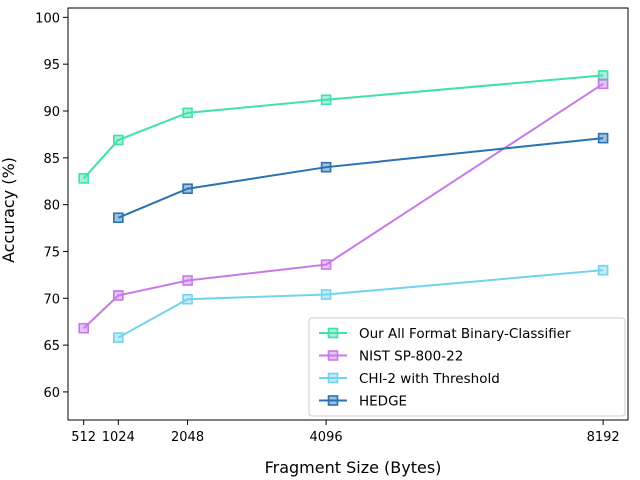 The image size is (640, 480). I want to click on legend-label: HEDGE, so click(383, 402).